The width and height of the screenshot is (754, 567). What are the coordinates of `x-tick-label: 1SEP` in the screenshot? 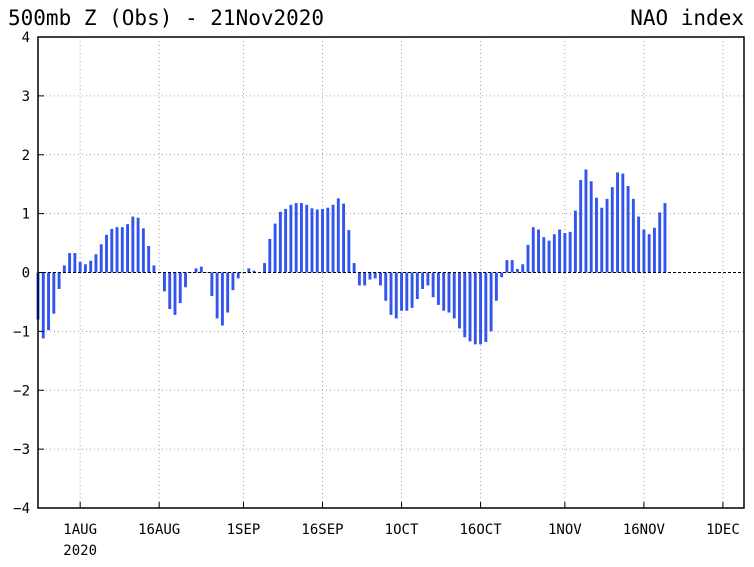 It's located at (244, 530).